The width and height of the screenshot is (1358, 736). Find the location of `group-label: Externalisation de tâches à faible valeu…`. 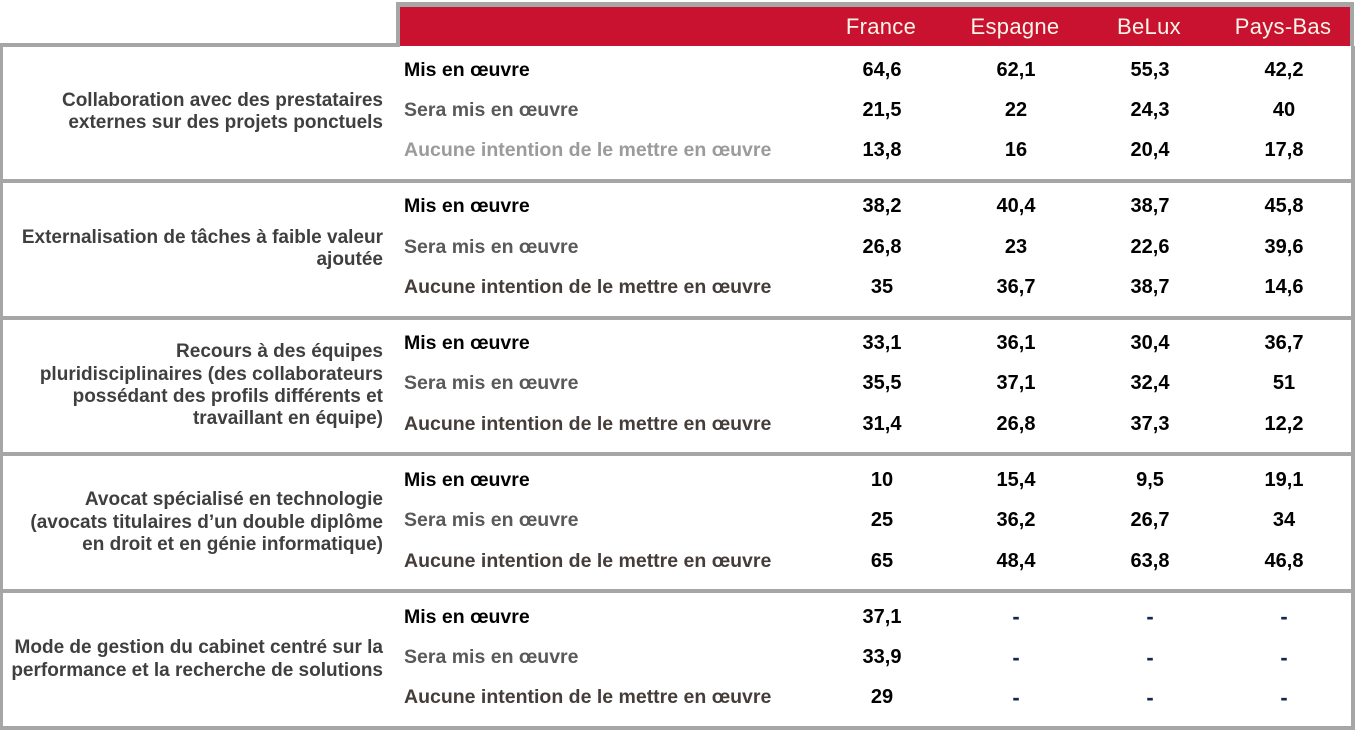

group-label: Externalisation de tâches à faible valeu… is located at coordinates (202, 248).